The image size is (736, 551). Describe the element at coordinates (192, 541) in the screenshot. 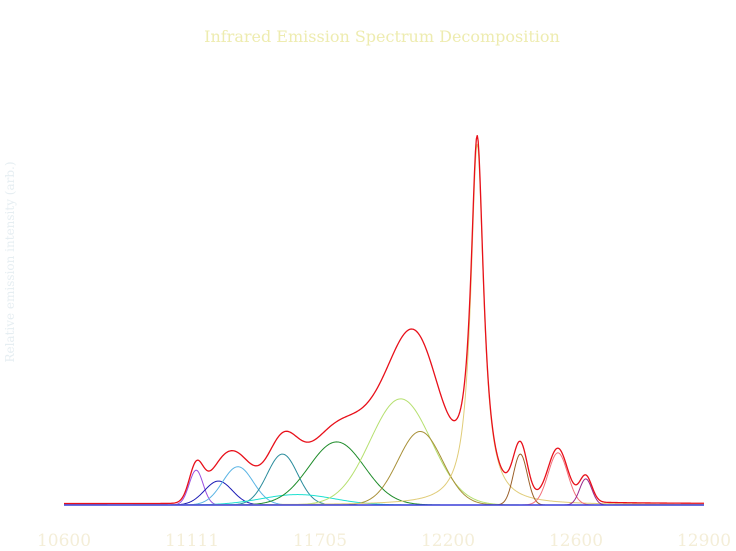

I see `x-tick-label: 11111` at that location.